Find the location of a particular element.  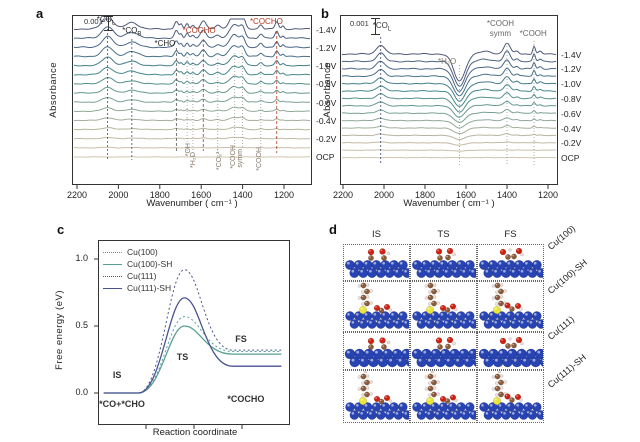

structure-col-header: TS is located at coordinates (443, 234).